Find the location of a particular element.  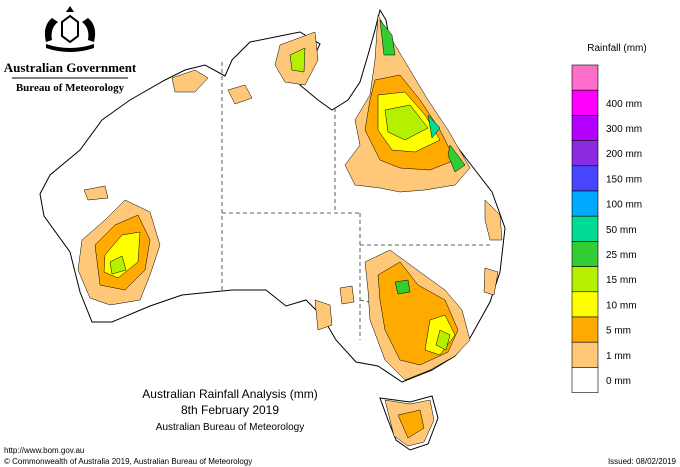

agency: Bureau of Meteorology is located at coordinates (70, 88).